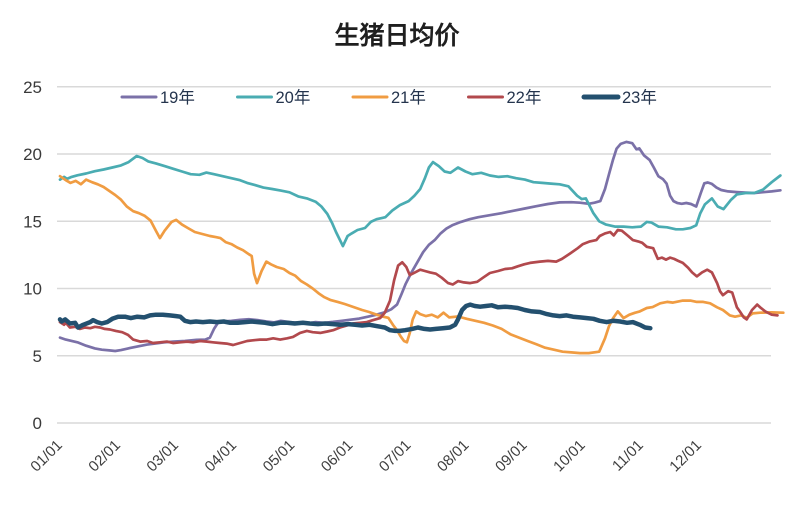  I want to click on legend-item-22年: 22年, so click(504, 97).